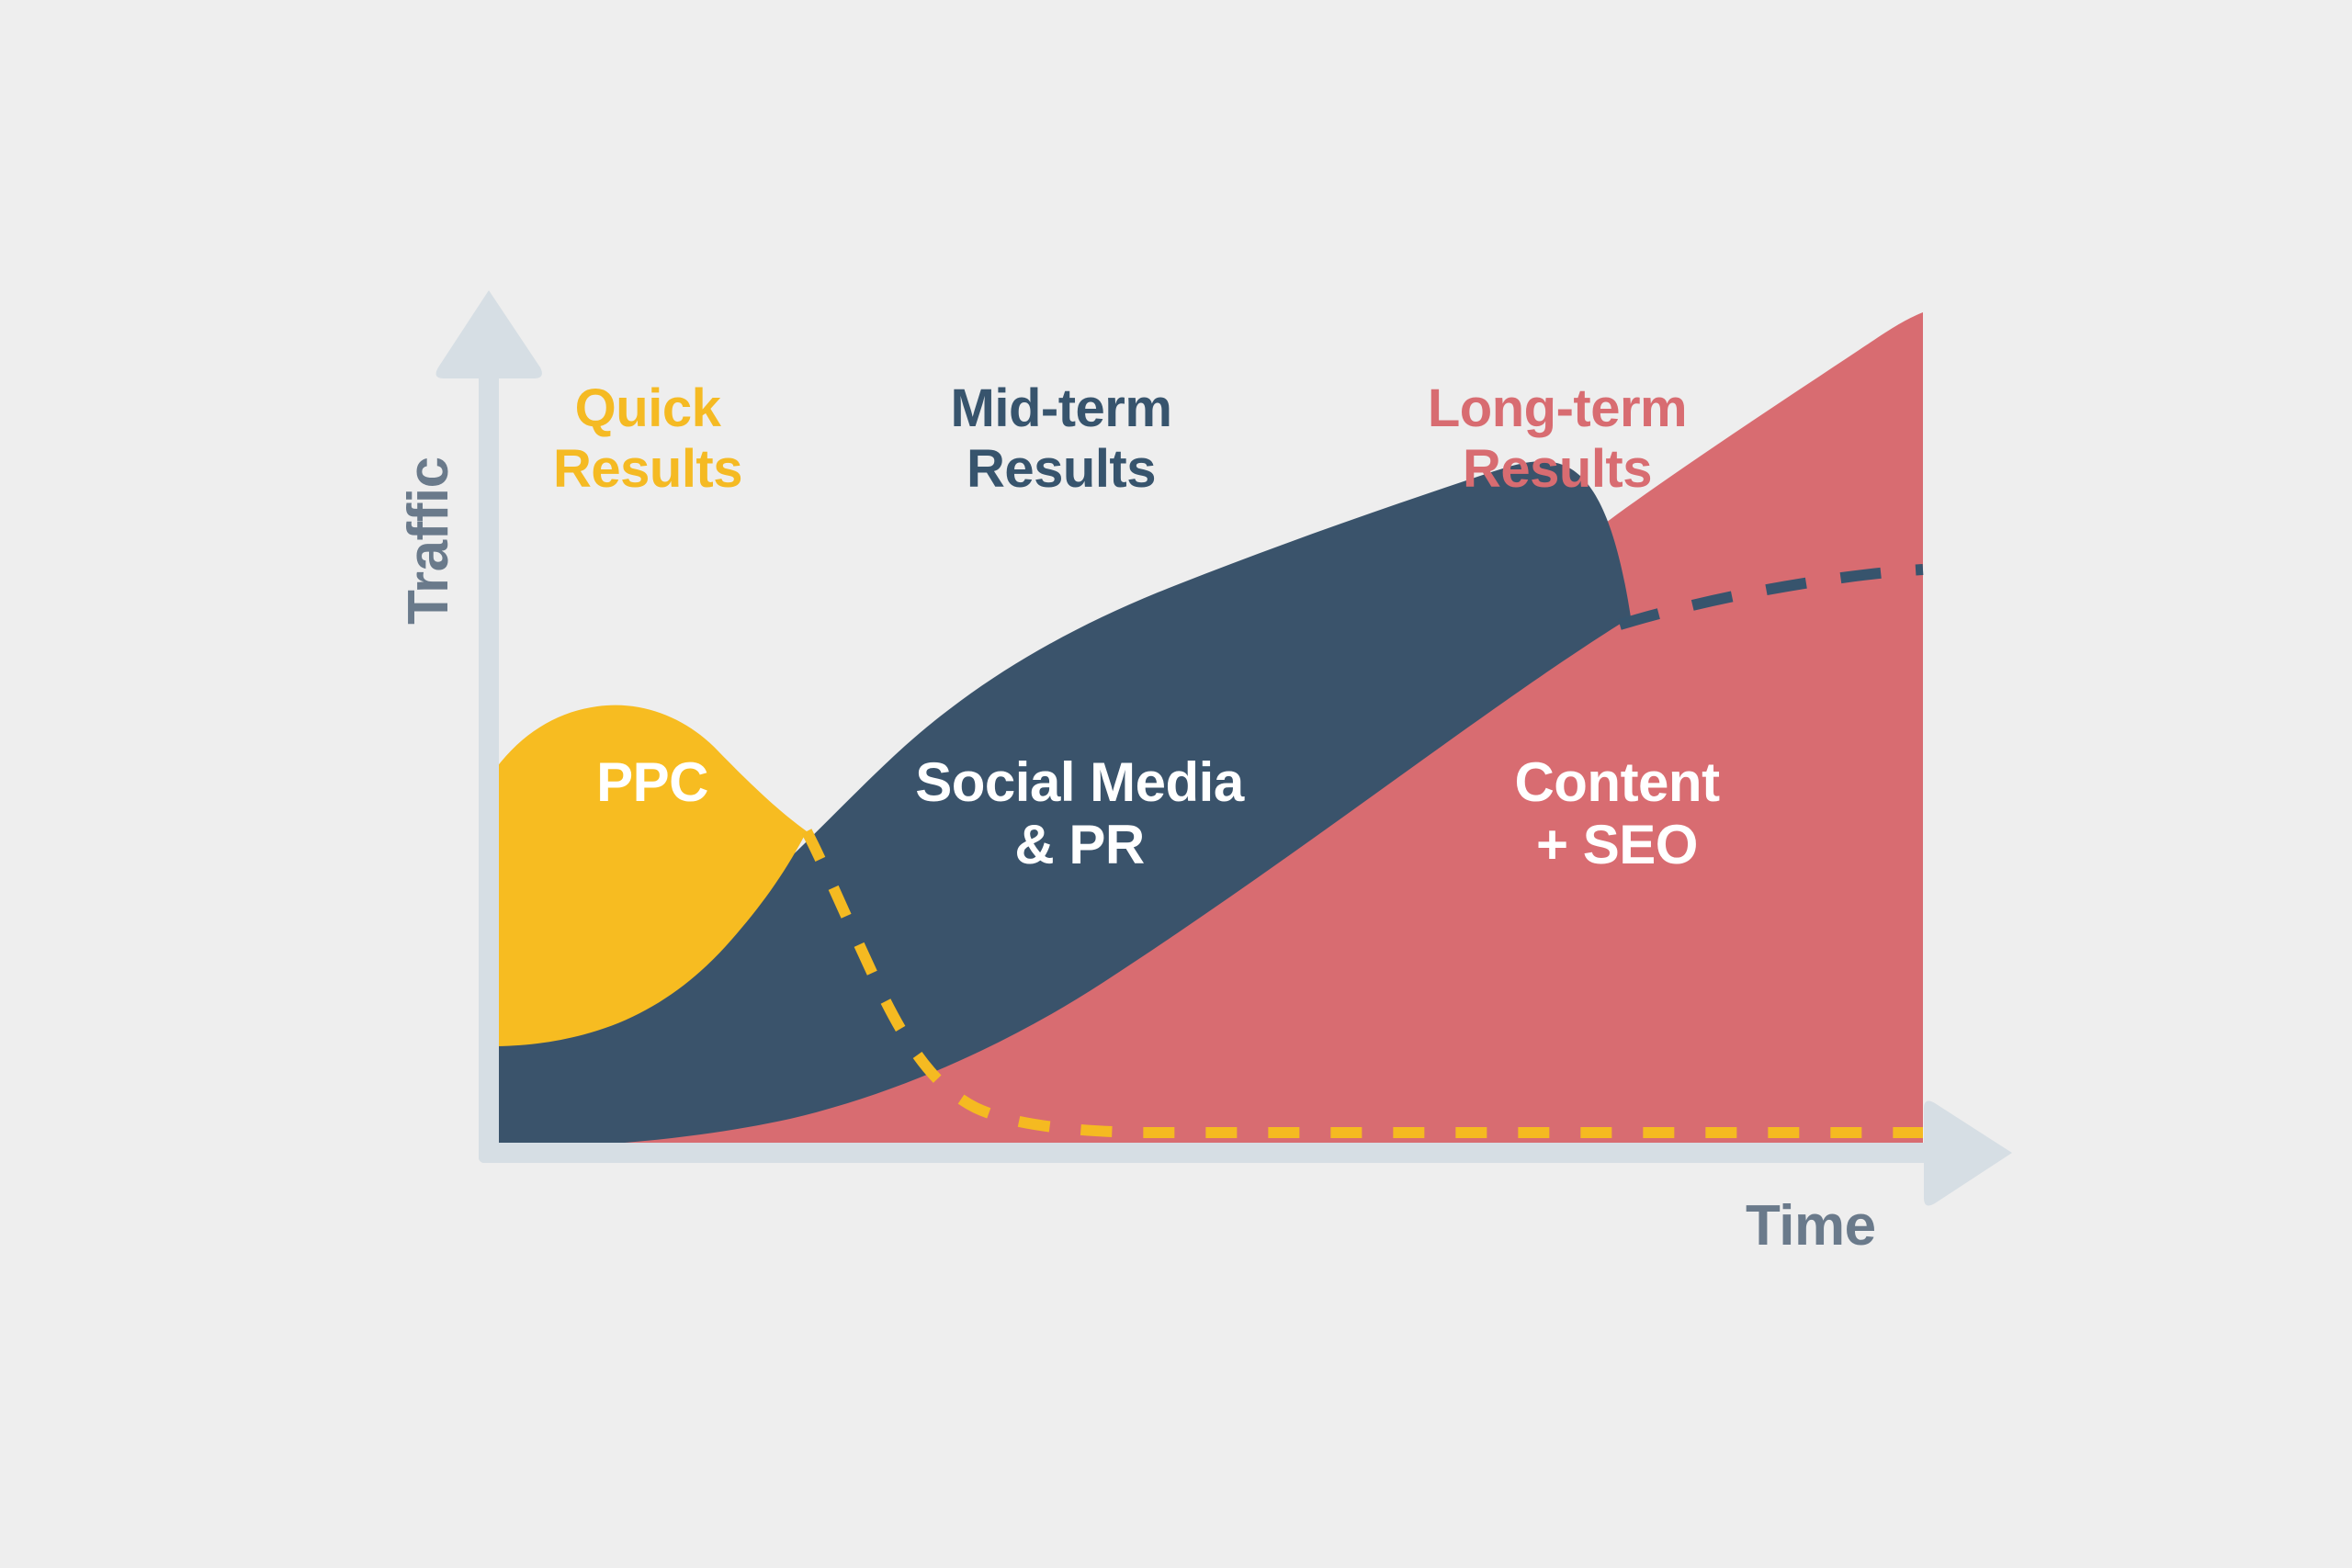 This screenshot has height=1568, width=2352. Describe the element at coordinates (1557, 439) in the screenshot. I see `phase-label-long-term-results: Long-term Results` at that location.